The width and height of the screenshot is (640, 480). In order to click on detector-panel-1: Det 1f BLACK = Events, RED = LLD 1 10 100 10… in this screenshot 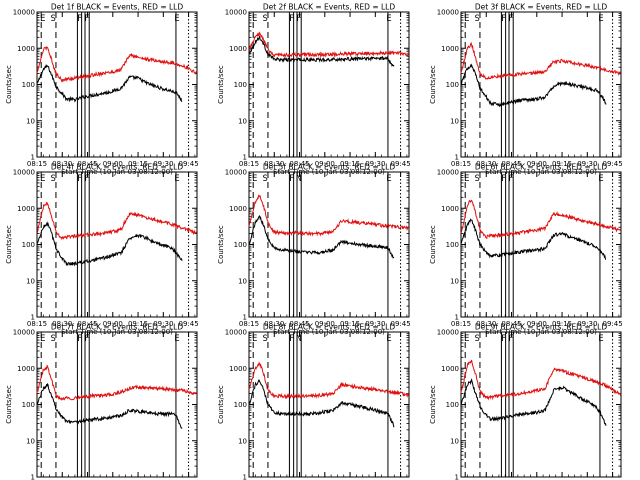, I will do `click(102, 90)`.